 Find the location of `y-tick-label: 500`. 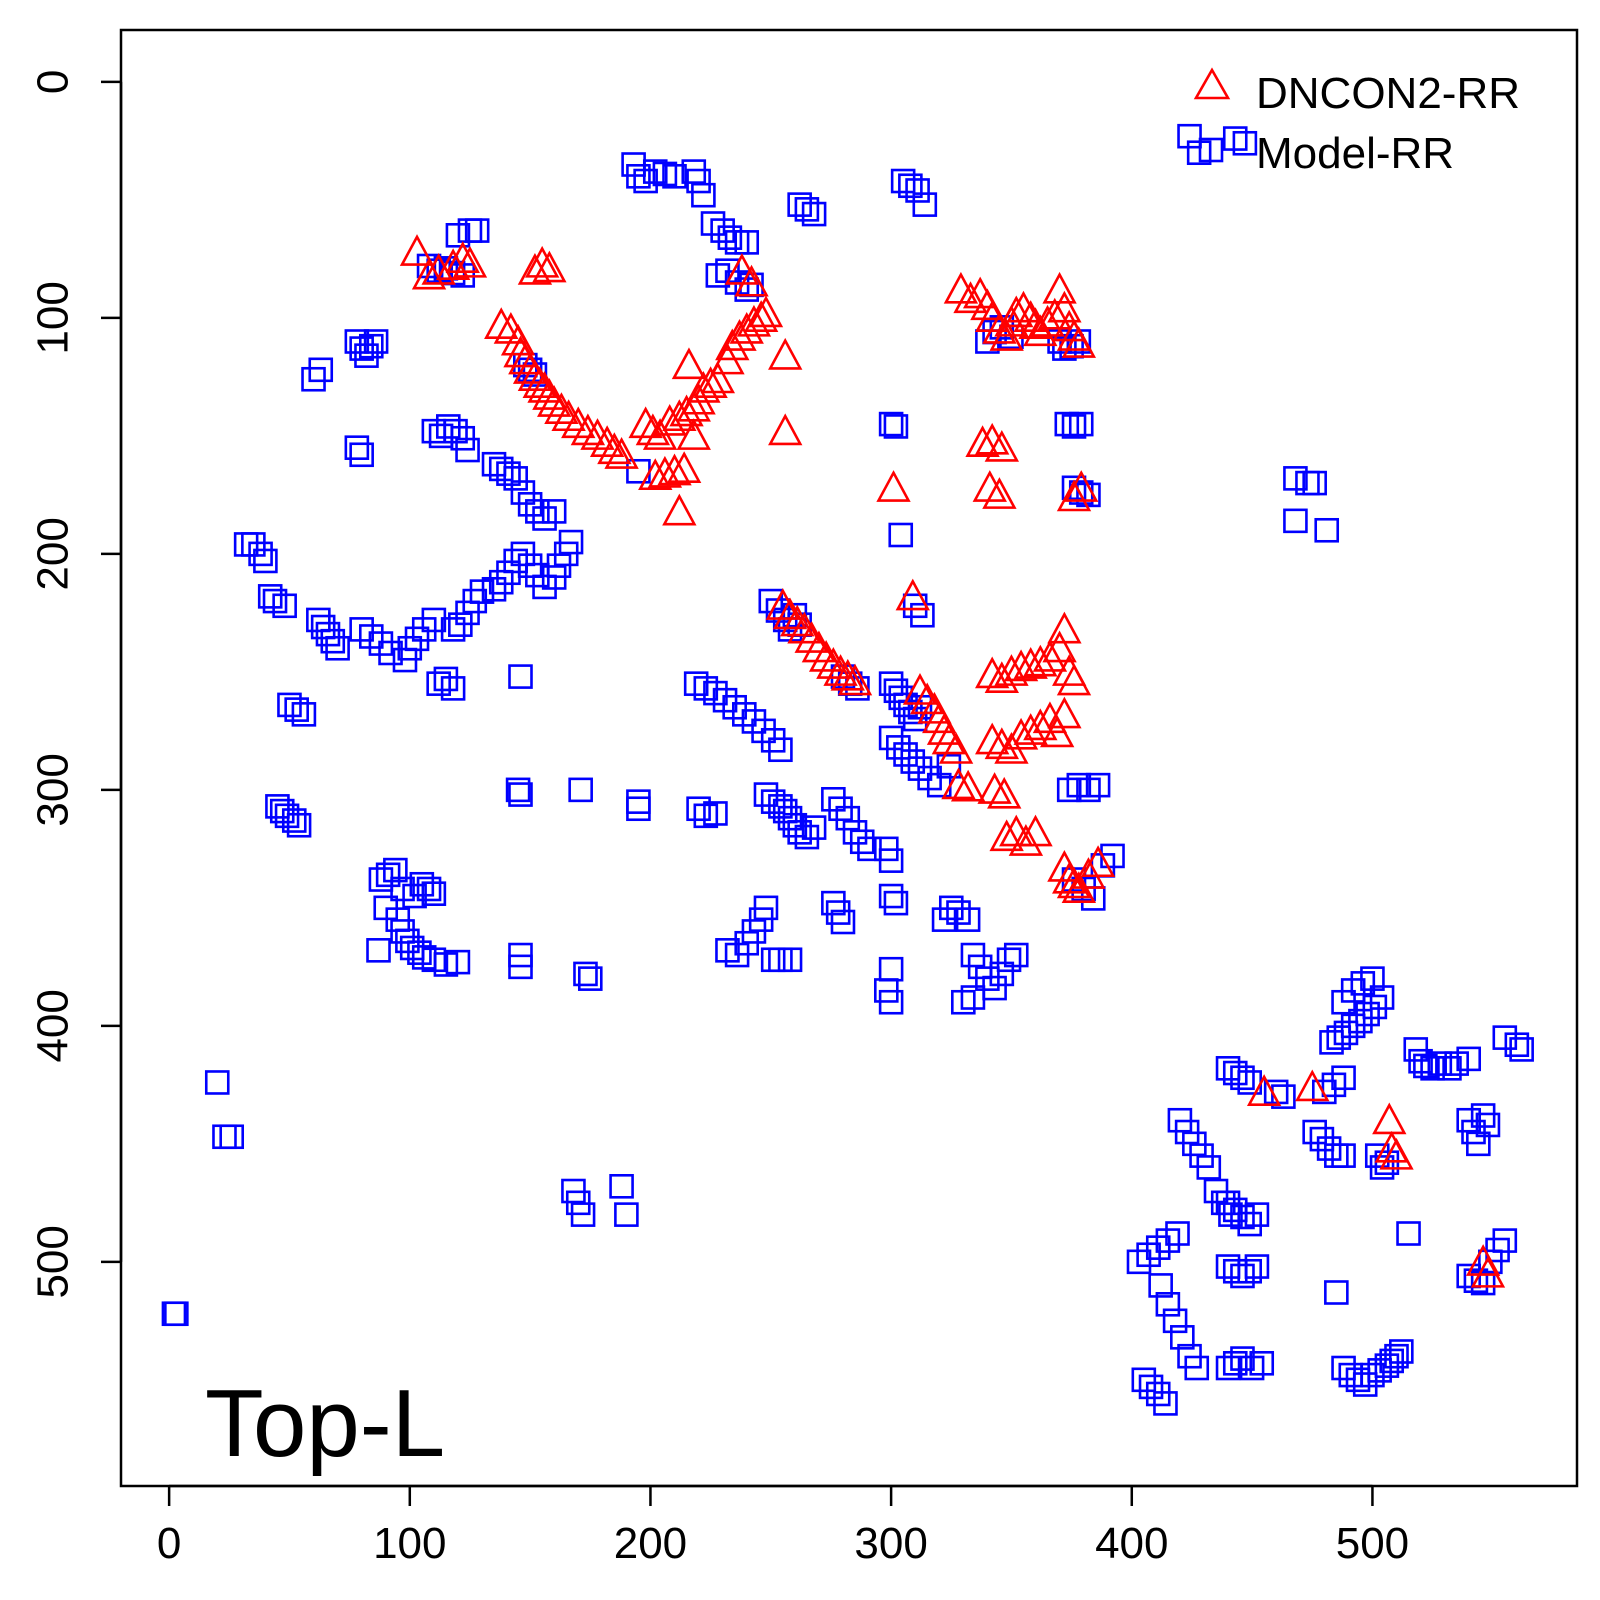

y-tick-label: 500 is located at coordinates (53, 1261).